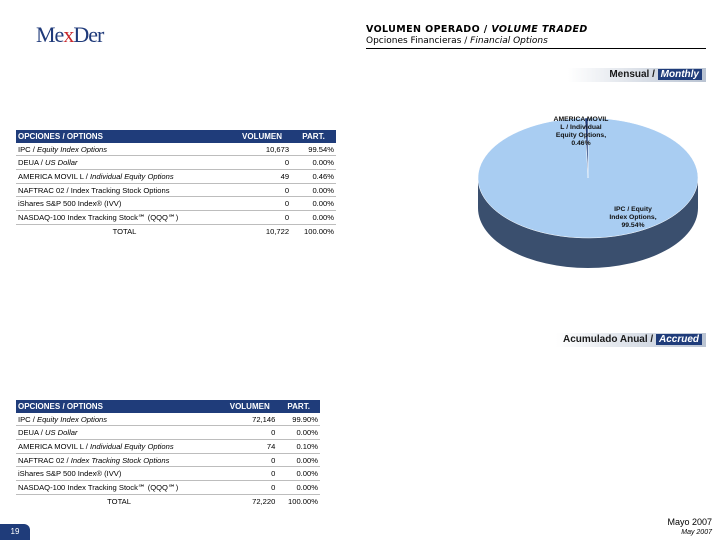 This screenshot has height=540, width=720. What do you see at coordinates (264, 501) in the screenshot?
I see `total-volume: 72,220` at bounding box center [264, 501].